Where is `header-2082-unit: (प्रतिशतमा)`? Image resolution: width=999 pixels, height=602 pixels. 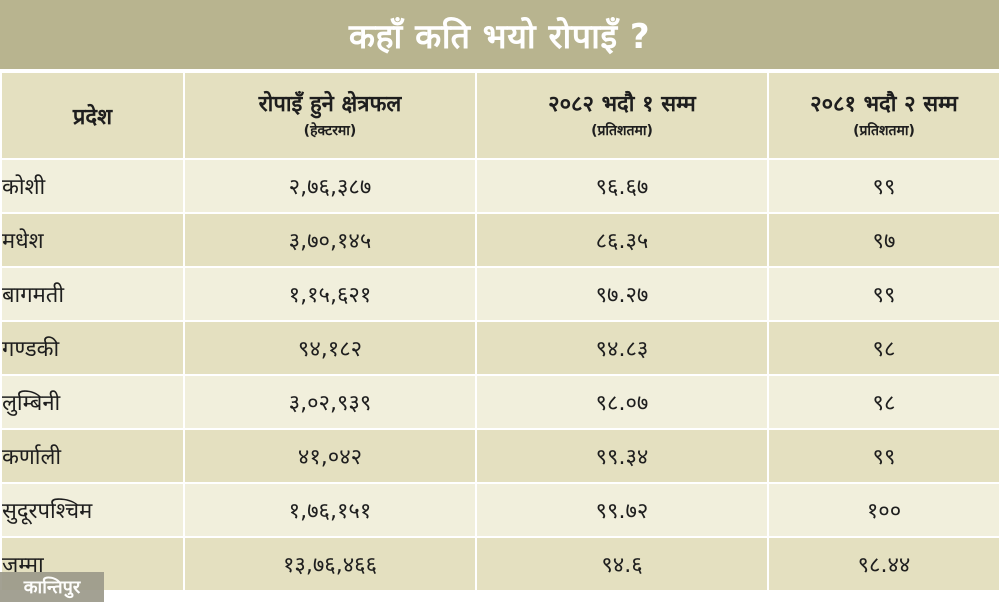
header-2082-unit: (प्रतिशतमा) is located at coordinates (622, 130).